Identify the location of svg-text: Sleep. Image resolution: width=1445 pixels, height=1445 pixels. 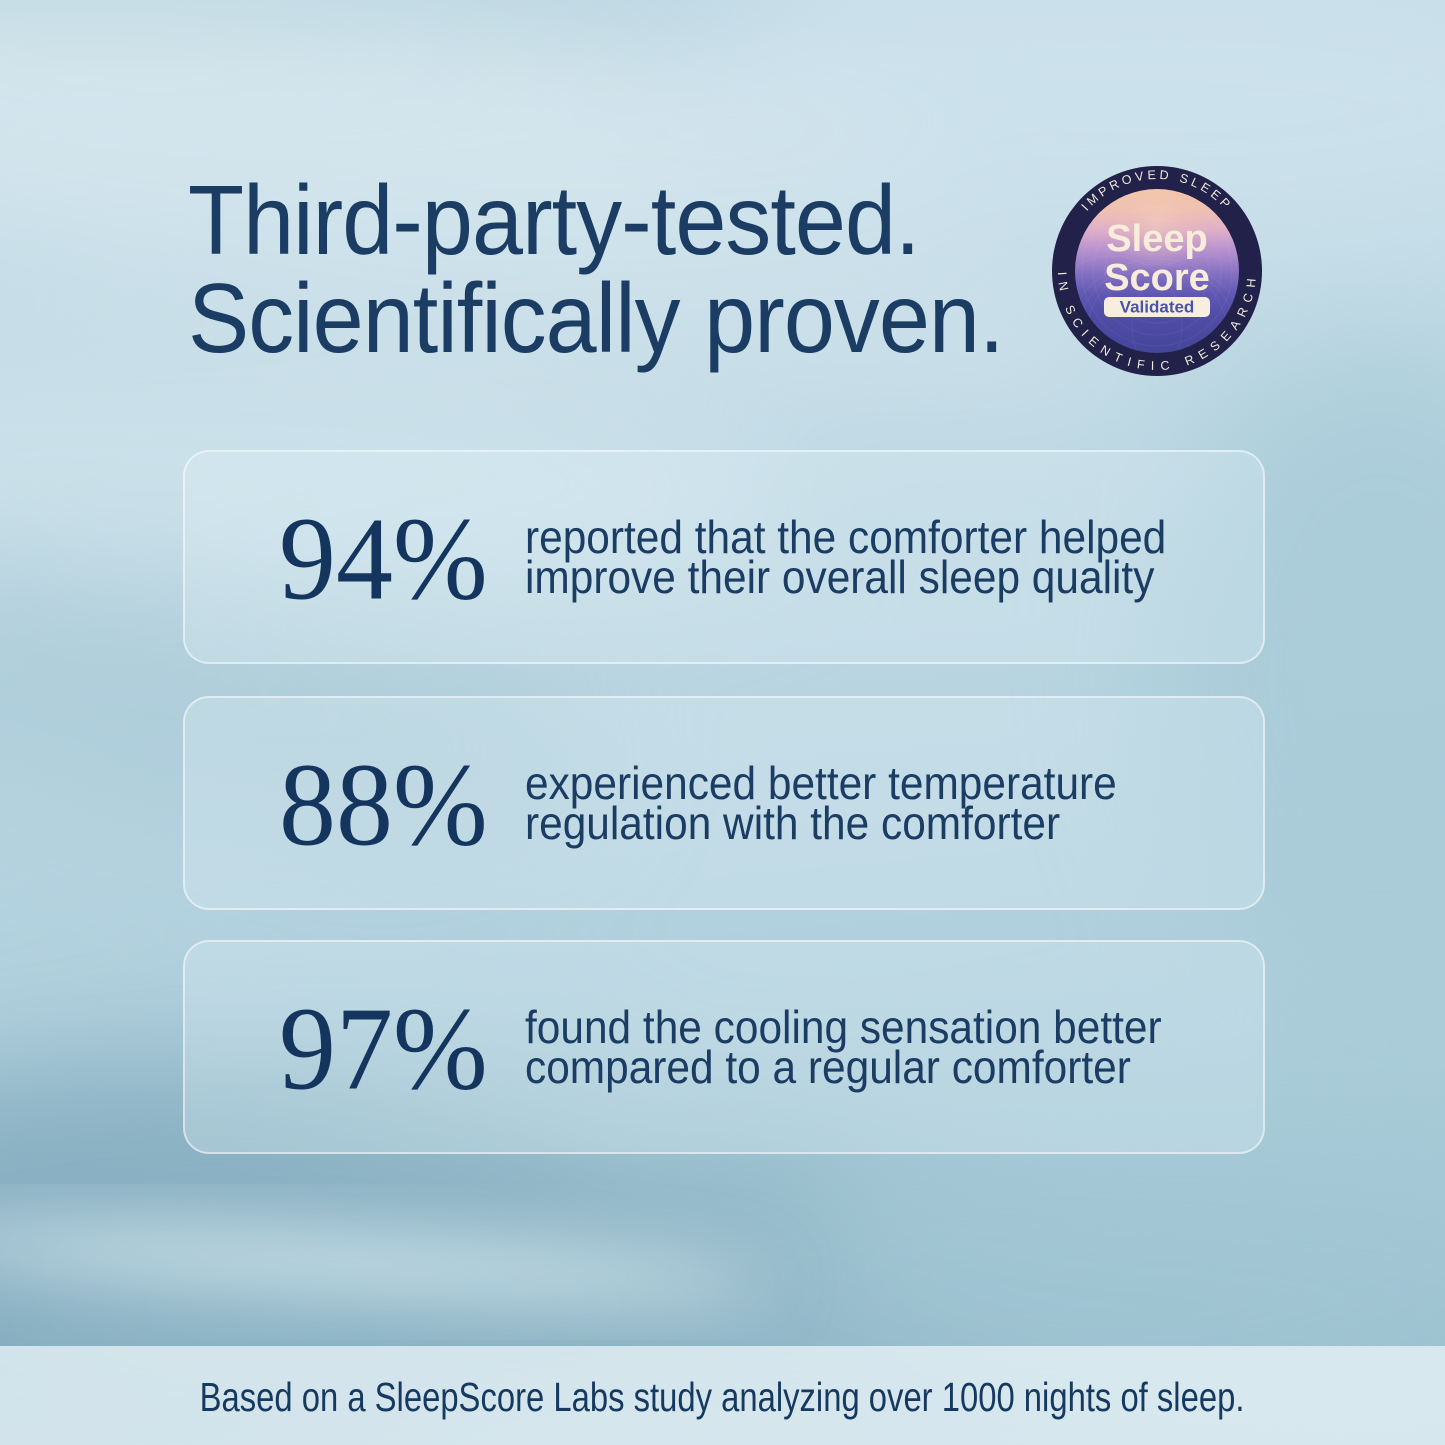
(1156, 239).